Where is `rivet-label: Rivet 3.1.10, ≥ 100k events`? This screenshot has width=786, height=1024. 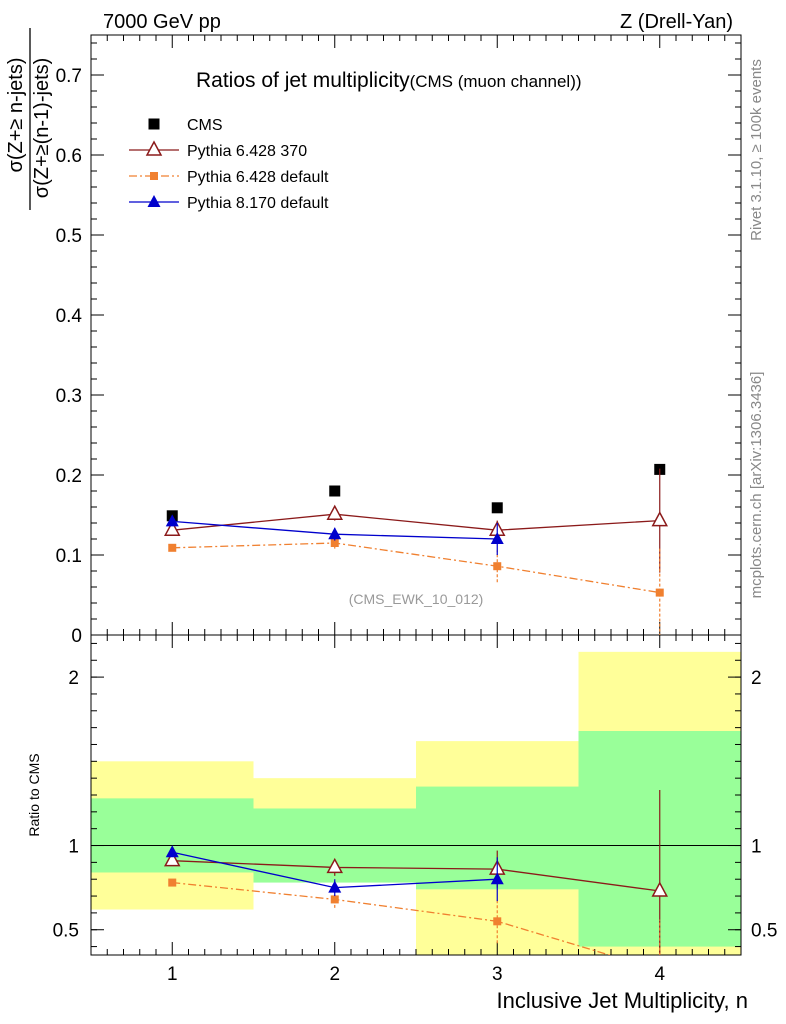 rivet-label: Rivet 3.1.10, ≥ 100k events is located at coordinates (756, 150).